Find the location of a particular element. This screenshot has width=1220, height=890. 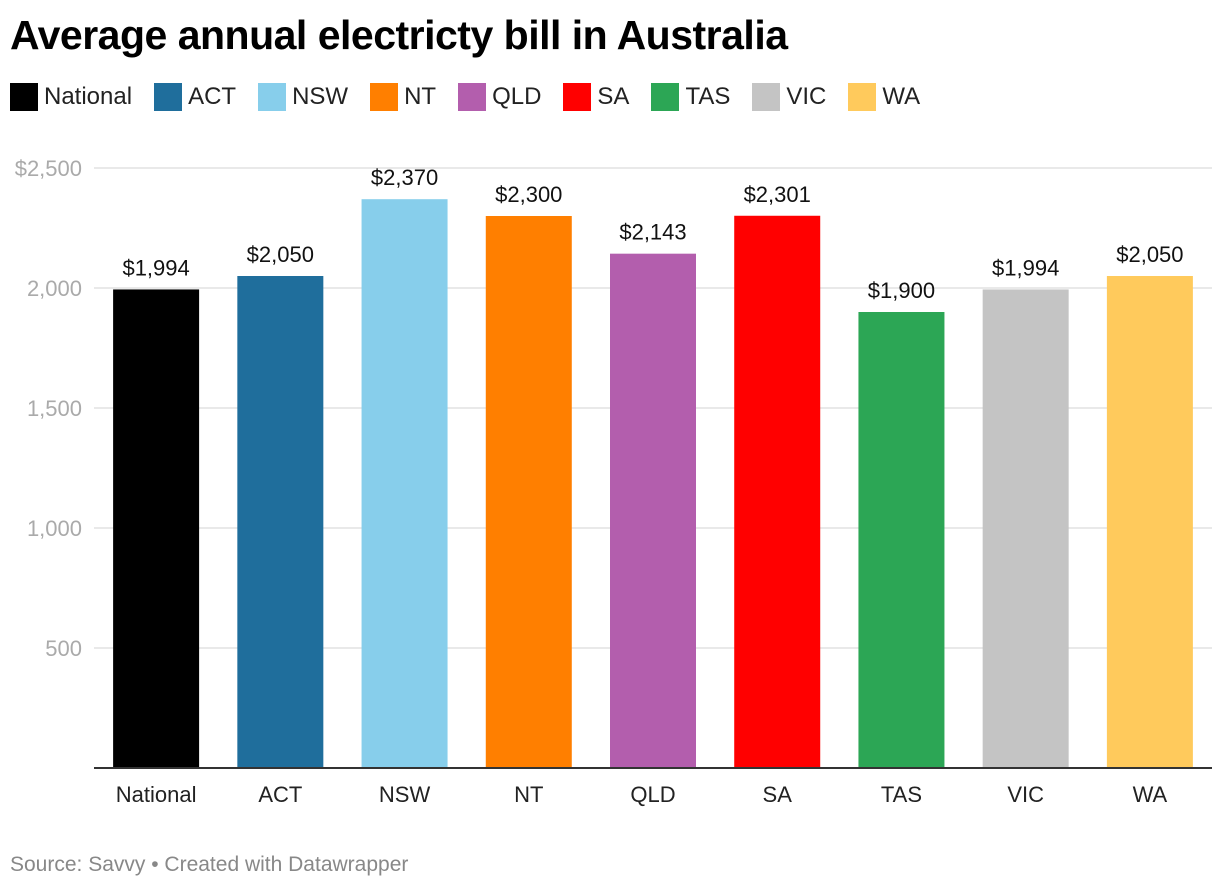

legend-label: VIC is located at coordinates (806, 96).